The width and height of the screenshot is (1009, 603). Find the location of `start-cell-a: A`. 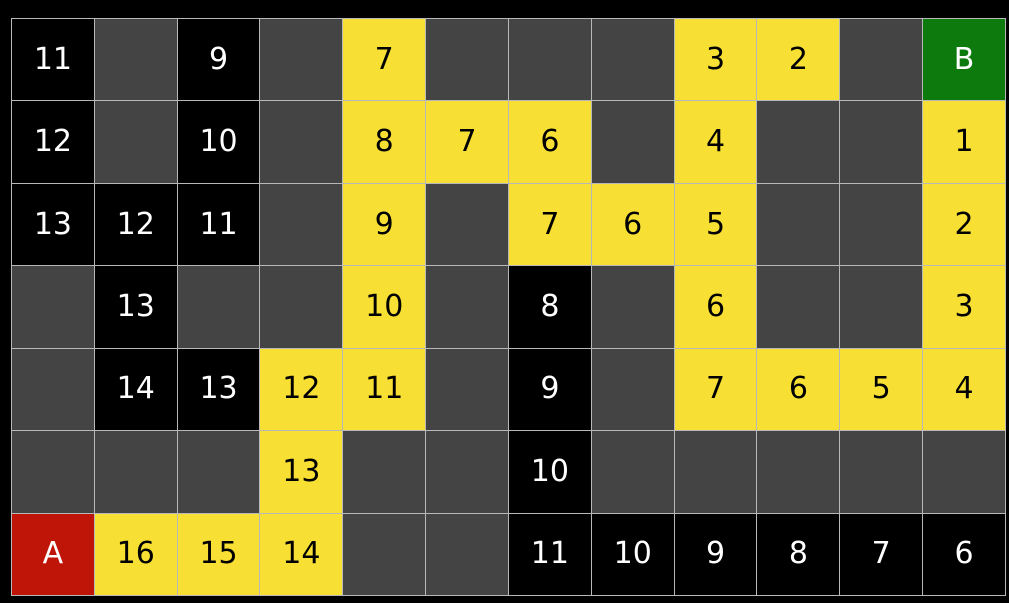

start-cell-a: A is located at coordinates (53, 554).